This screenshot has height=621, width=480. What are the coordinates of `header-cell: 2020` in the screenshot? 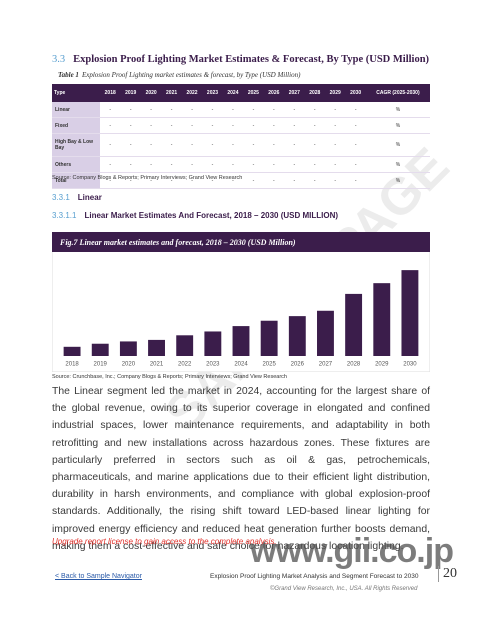 It's located at (151, 93).